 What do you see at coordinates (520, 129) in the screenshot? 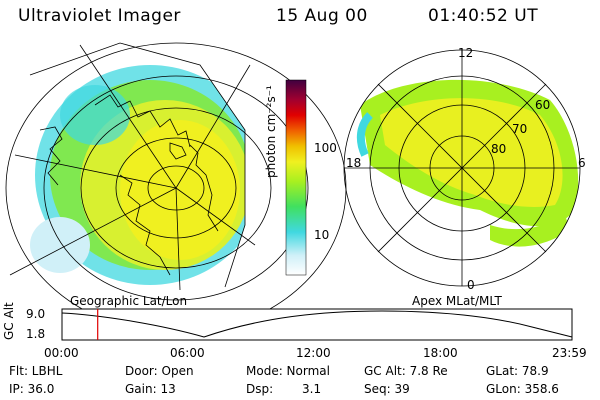
I see `mlat-label-70: 70` at bounding box center [520, 129].